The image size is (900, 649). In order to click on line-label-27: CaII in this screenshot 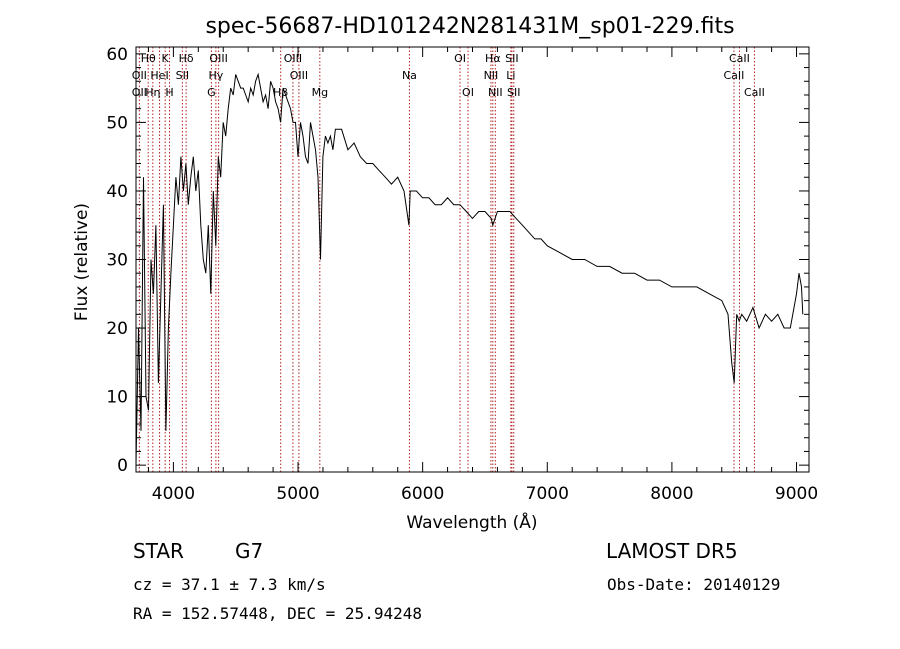, I will do `click(754, 92)`.